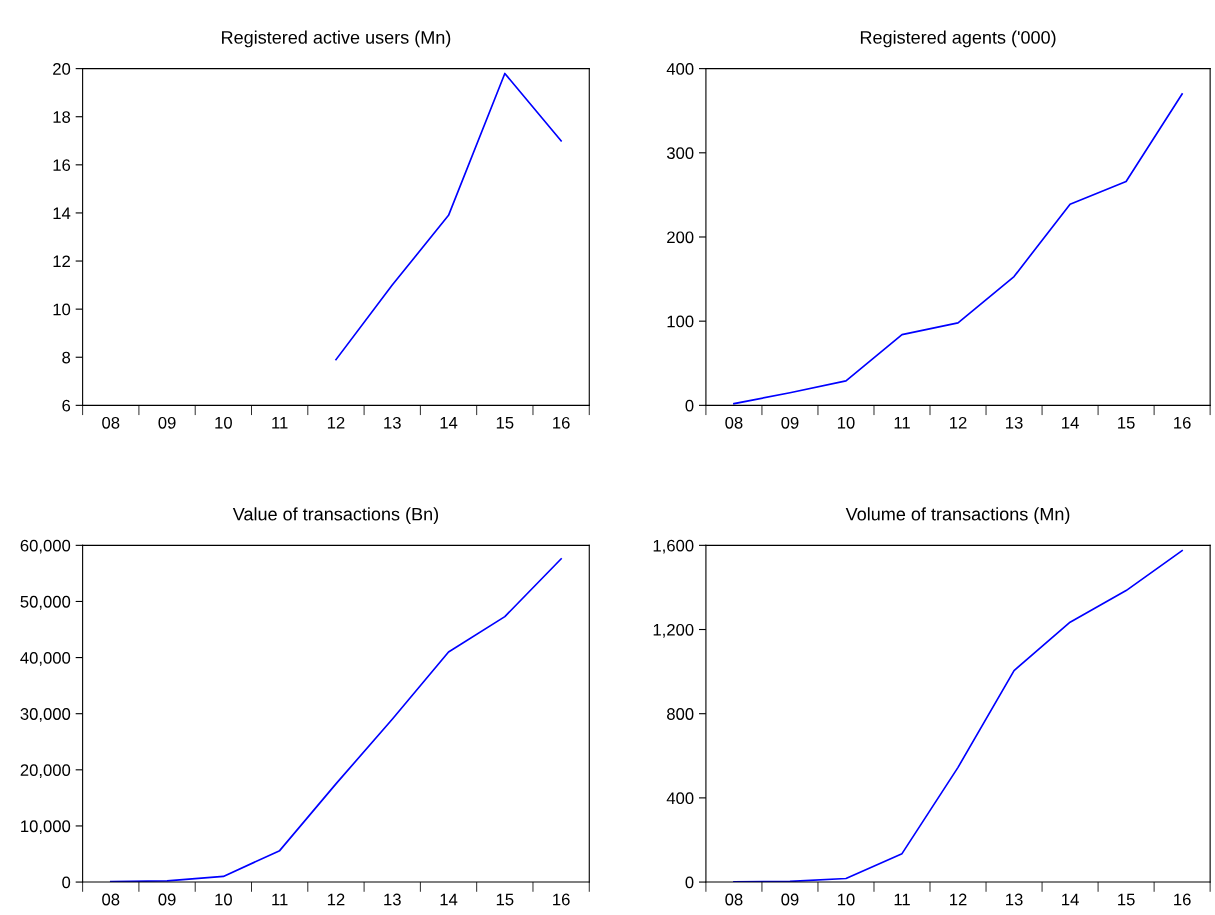 The image size is (1215, 915). Describe the element at coordinates (680, 321) in the screenshot. I see `y-tick-label: 100` at that location.